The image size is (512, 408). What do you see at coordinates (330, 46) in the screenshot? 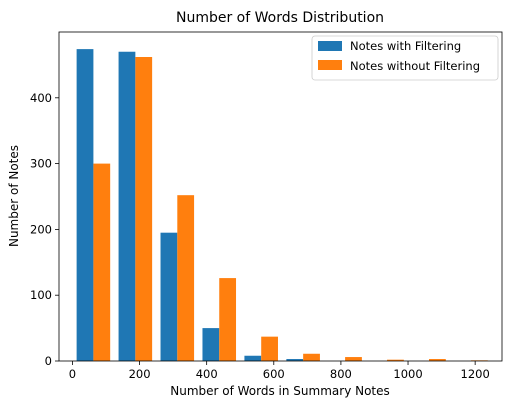
I see `legend-swatch-with-filtering` at bounding box center [330, 46].